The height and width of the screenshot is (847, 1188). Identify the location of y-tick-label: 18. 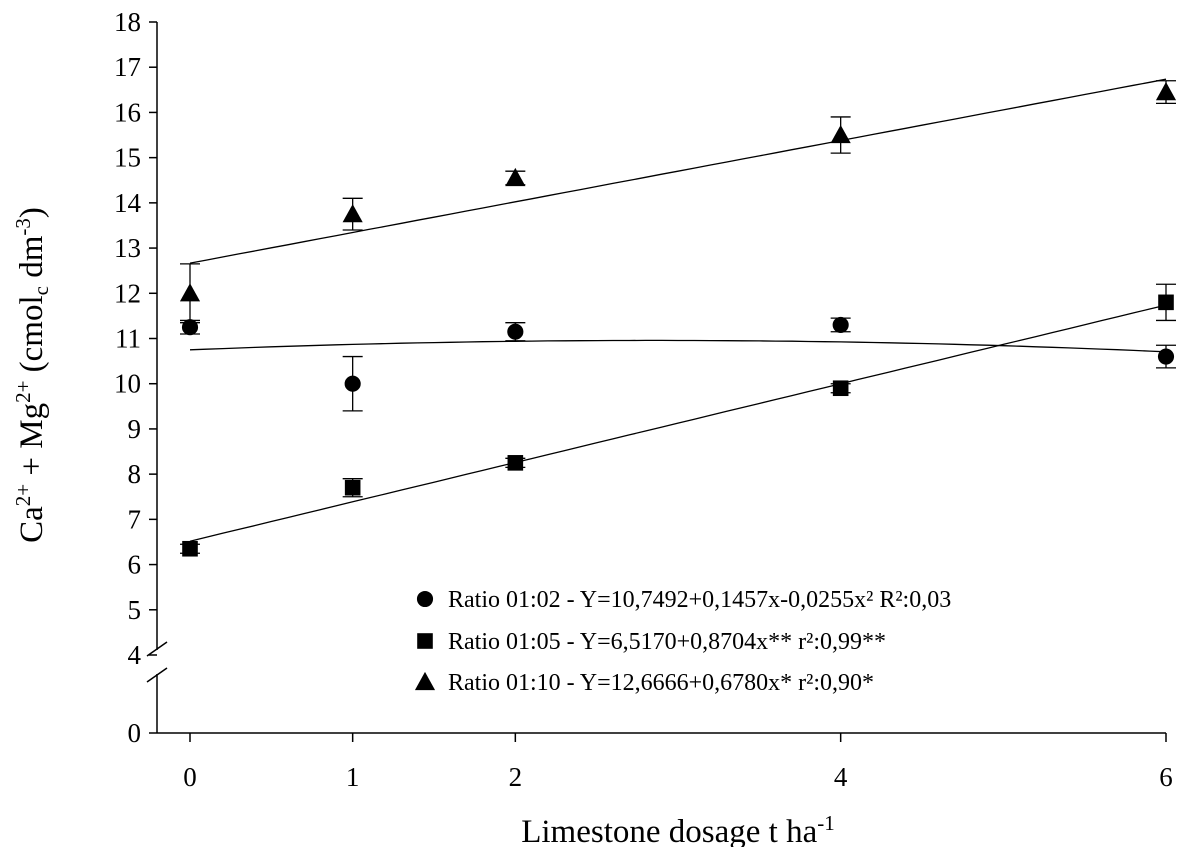
(127, 22).